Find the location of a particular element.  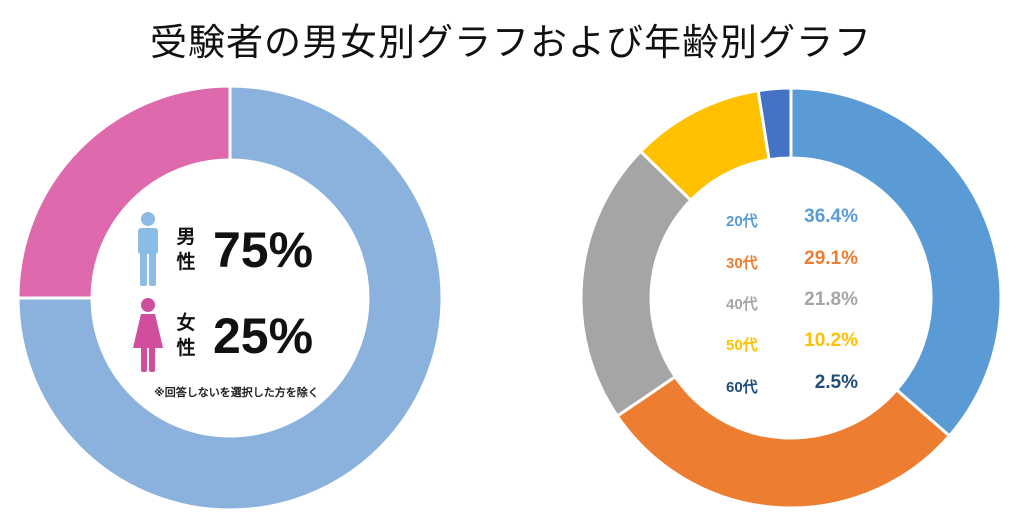

age-value: 10.2% is located at coordinates (831, 340).